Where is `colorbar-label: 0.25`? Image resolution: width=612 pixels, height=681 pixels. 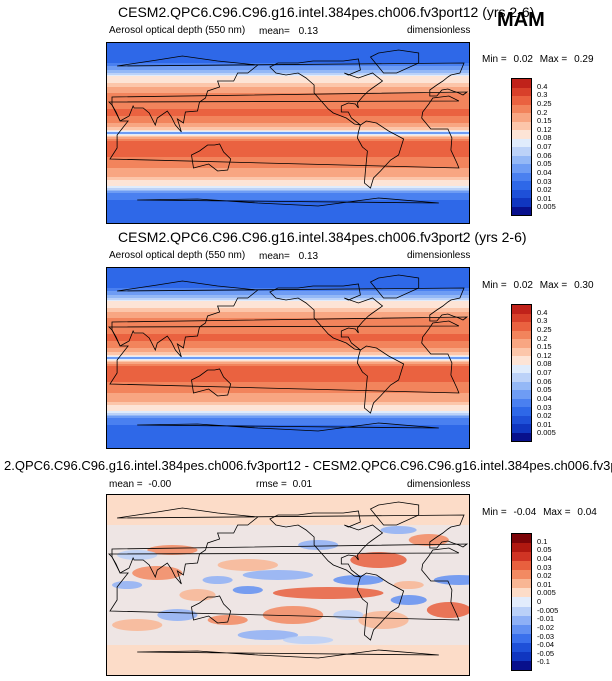 colorbar-label: 0.25 is located at coordinates (544, 103).